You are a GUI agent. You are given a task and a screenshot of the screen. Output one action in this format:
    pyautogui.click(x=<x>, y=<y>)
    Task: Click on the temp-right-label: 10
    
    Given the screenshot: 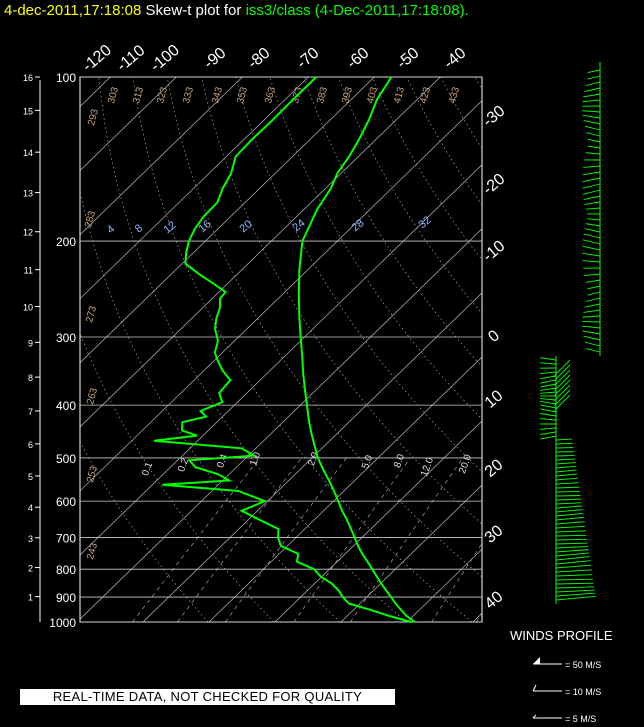 What is the action you would take?
    pyautogui.click(x=494, y=399)
    